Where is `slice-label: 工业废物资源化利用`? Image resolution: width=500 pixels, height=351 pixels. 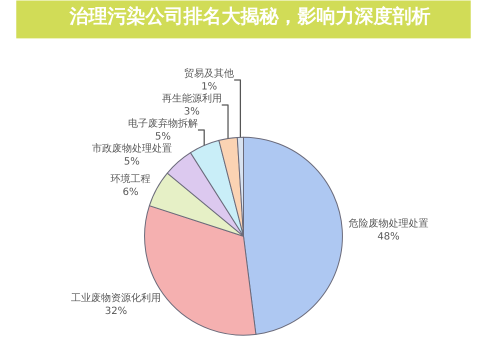
slice-label: 工业废物资源化利用 is located at coordinates (116, 298).